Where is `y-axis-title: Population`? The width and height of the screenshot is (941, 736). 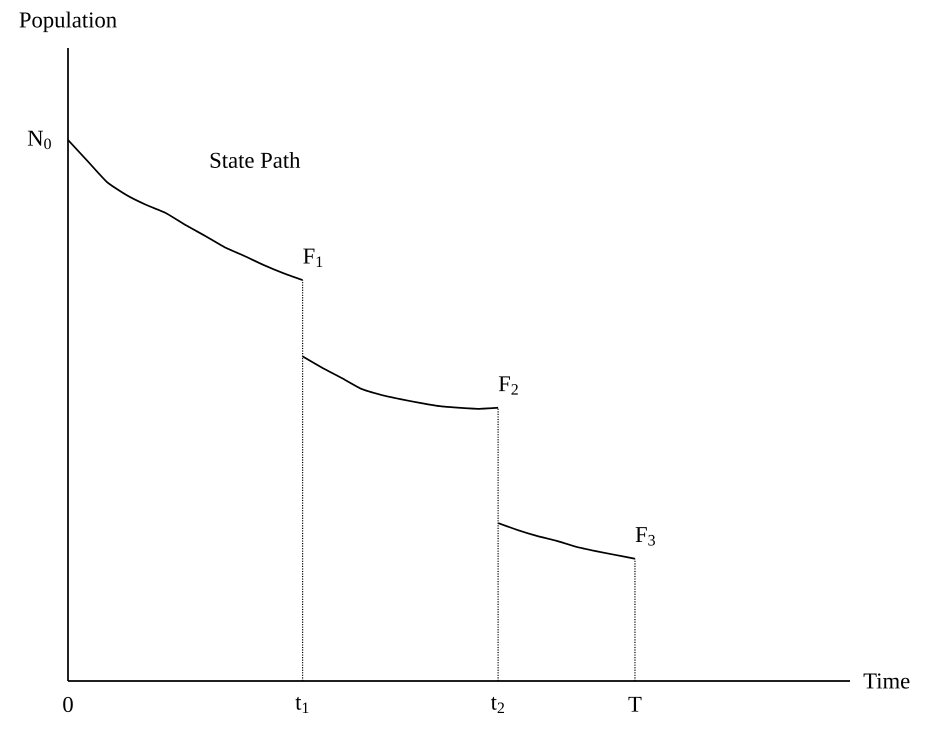
y-axis-title: Population is located at coordinates (68, 22).